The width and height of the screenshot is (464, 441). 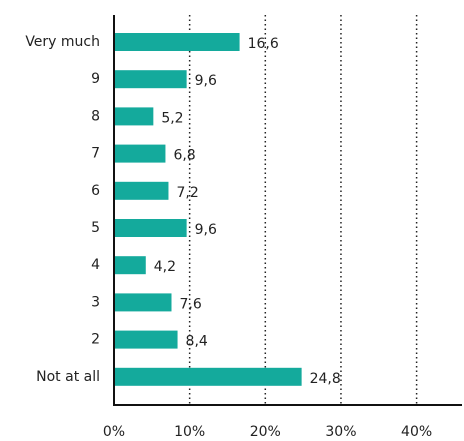 I want to click on y-tick-label: 9, so click(x=95, y=79).